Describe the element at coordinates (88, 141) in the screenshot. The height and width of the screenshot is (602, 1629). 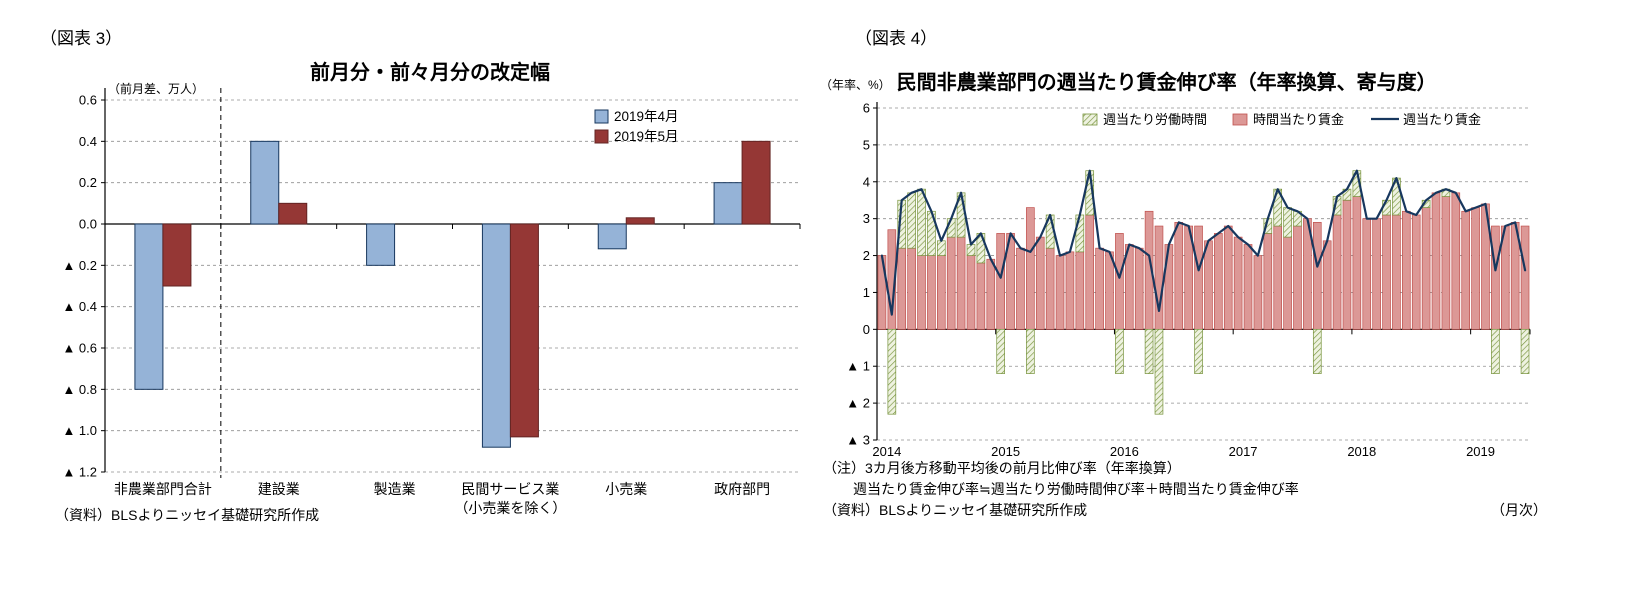
I see `svg-text: 0.4` at that location.